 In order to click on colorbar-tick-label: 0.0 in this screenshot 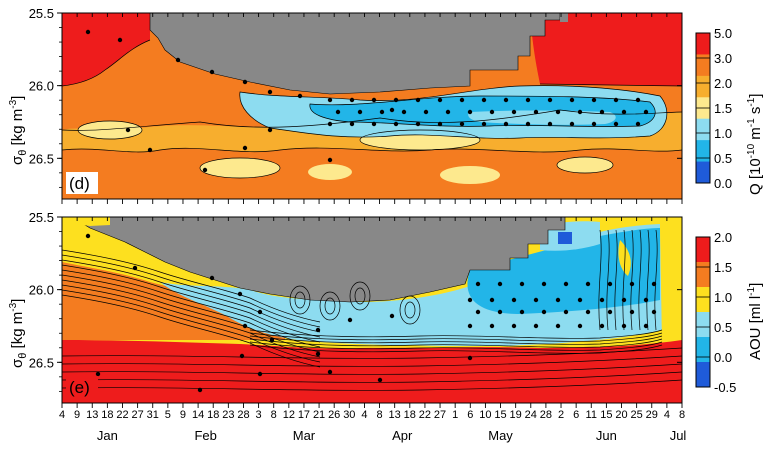, I will do `click(723, 183)`.